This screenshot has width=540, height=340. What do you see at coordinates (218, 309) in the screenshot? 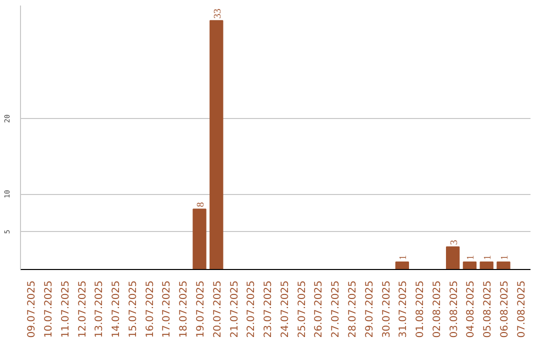
I see `x-tick-label: 20.07.2025` at bounding box center [218, 309].